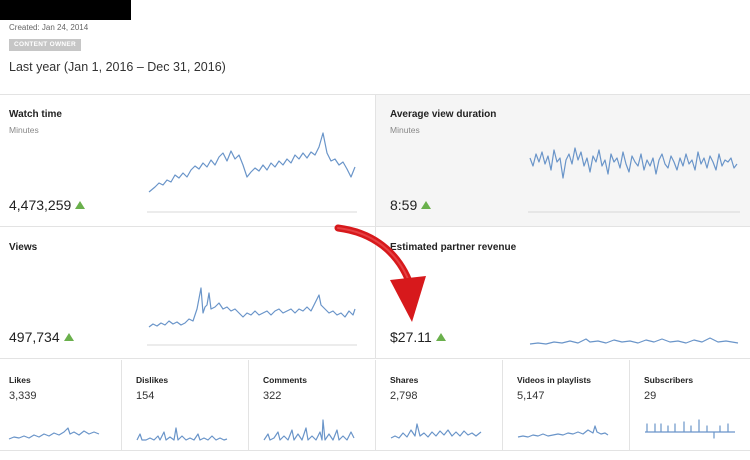 The height and width of the screenshot is (460, 750). Describe the element at coordinates (185, 405) in the screenshot. I see `dislikes-card: Dislikes 154` at that location.